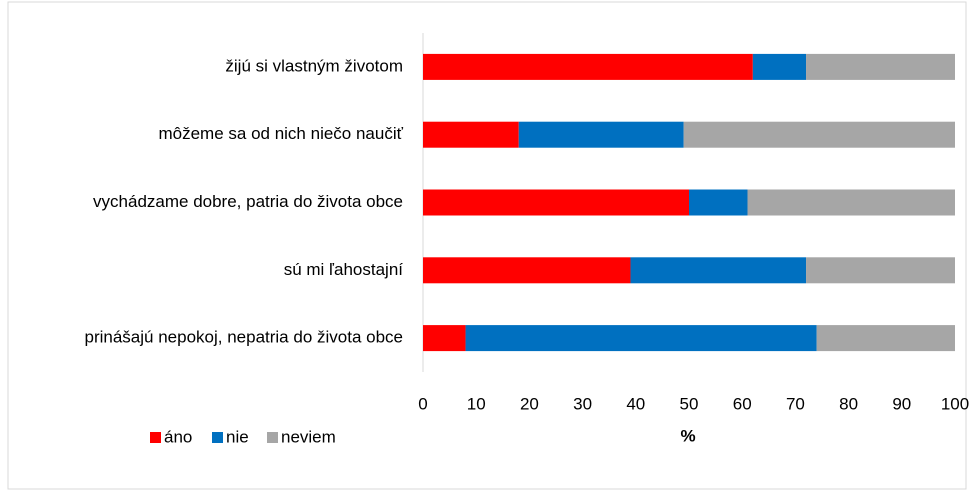 The height and width of the screenshot is (498, 974). Describe the element at coordinates (314, 65) in the screenshot. I see `y-tick-label: žijú si vlastným životom` at that location.